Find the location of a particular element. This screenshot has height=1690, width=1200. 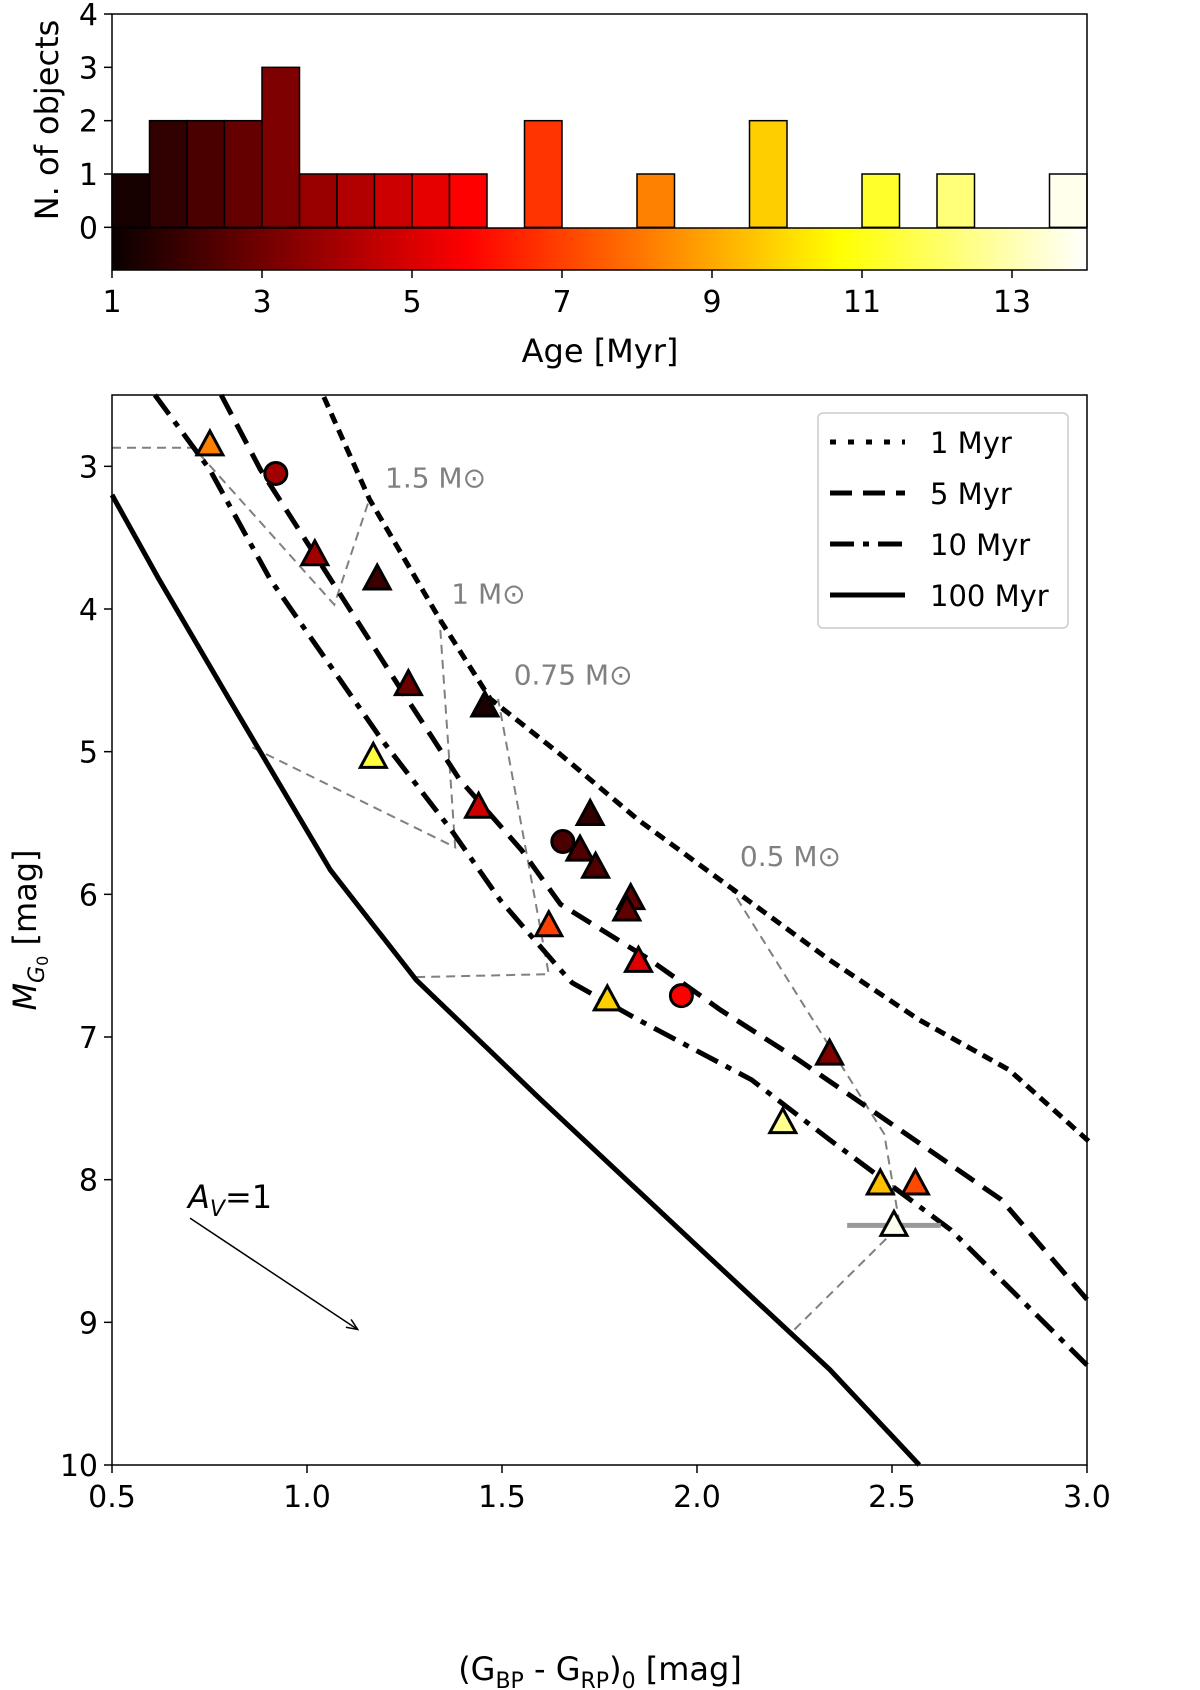

histogram-frame is located at coordinates (599, 142).